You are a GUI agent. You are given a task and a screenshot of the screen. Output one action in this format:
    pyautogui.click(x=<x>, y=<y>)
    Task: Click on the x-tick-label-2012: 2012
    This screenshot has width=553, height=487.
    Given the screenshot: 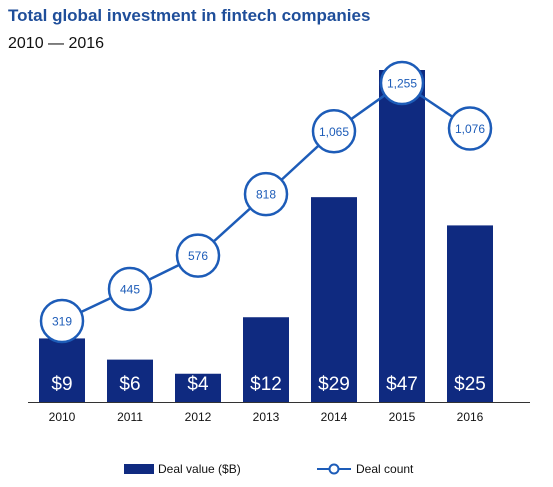 What is the action you would take?
    pyautogui.click(x=198, y=417)
    